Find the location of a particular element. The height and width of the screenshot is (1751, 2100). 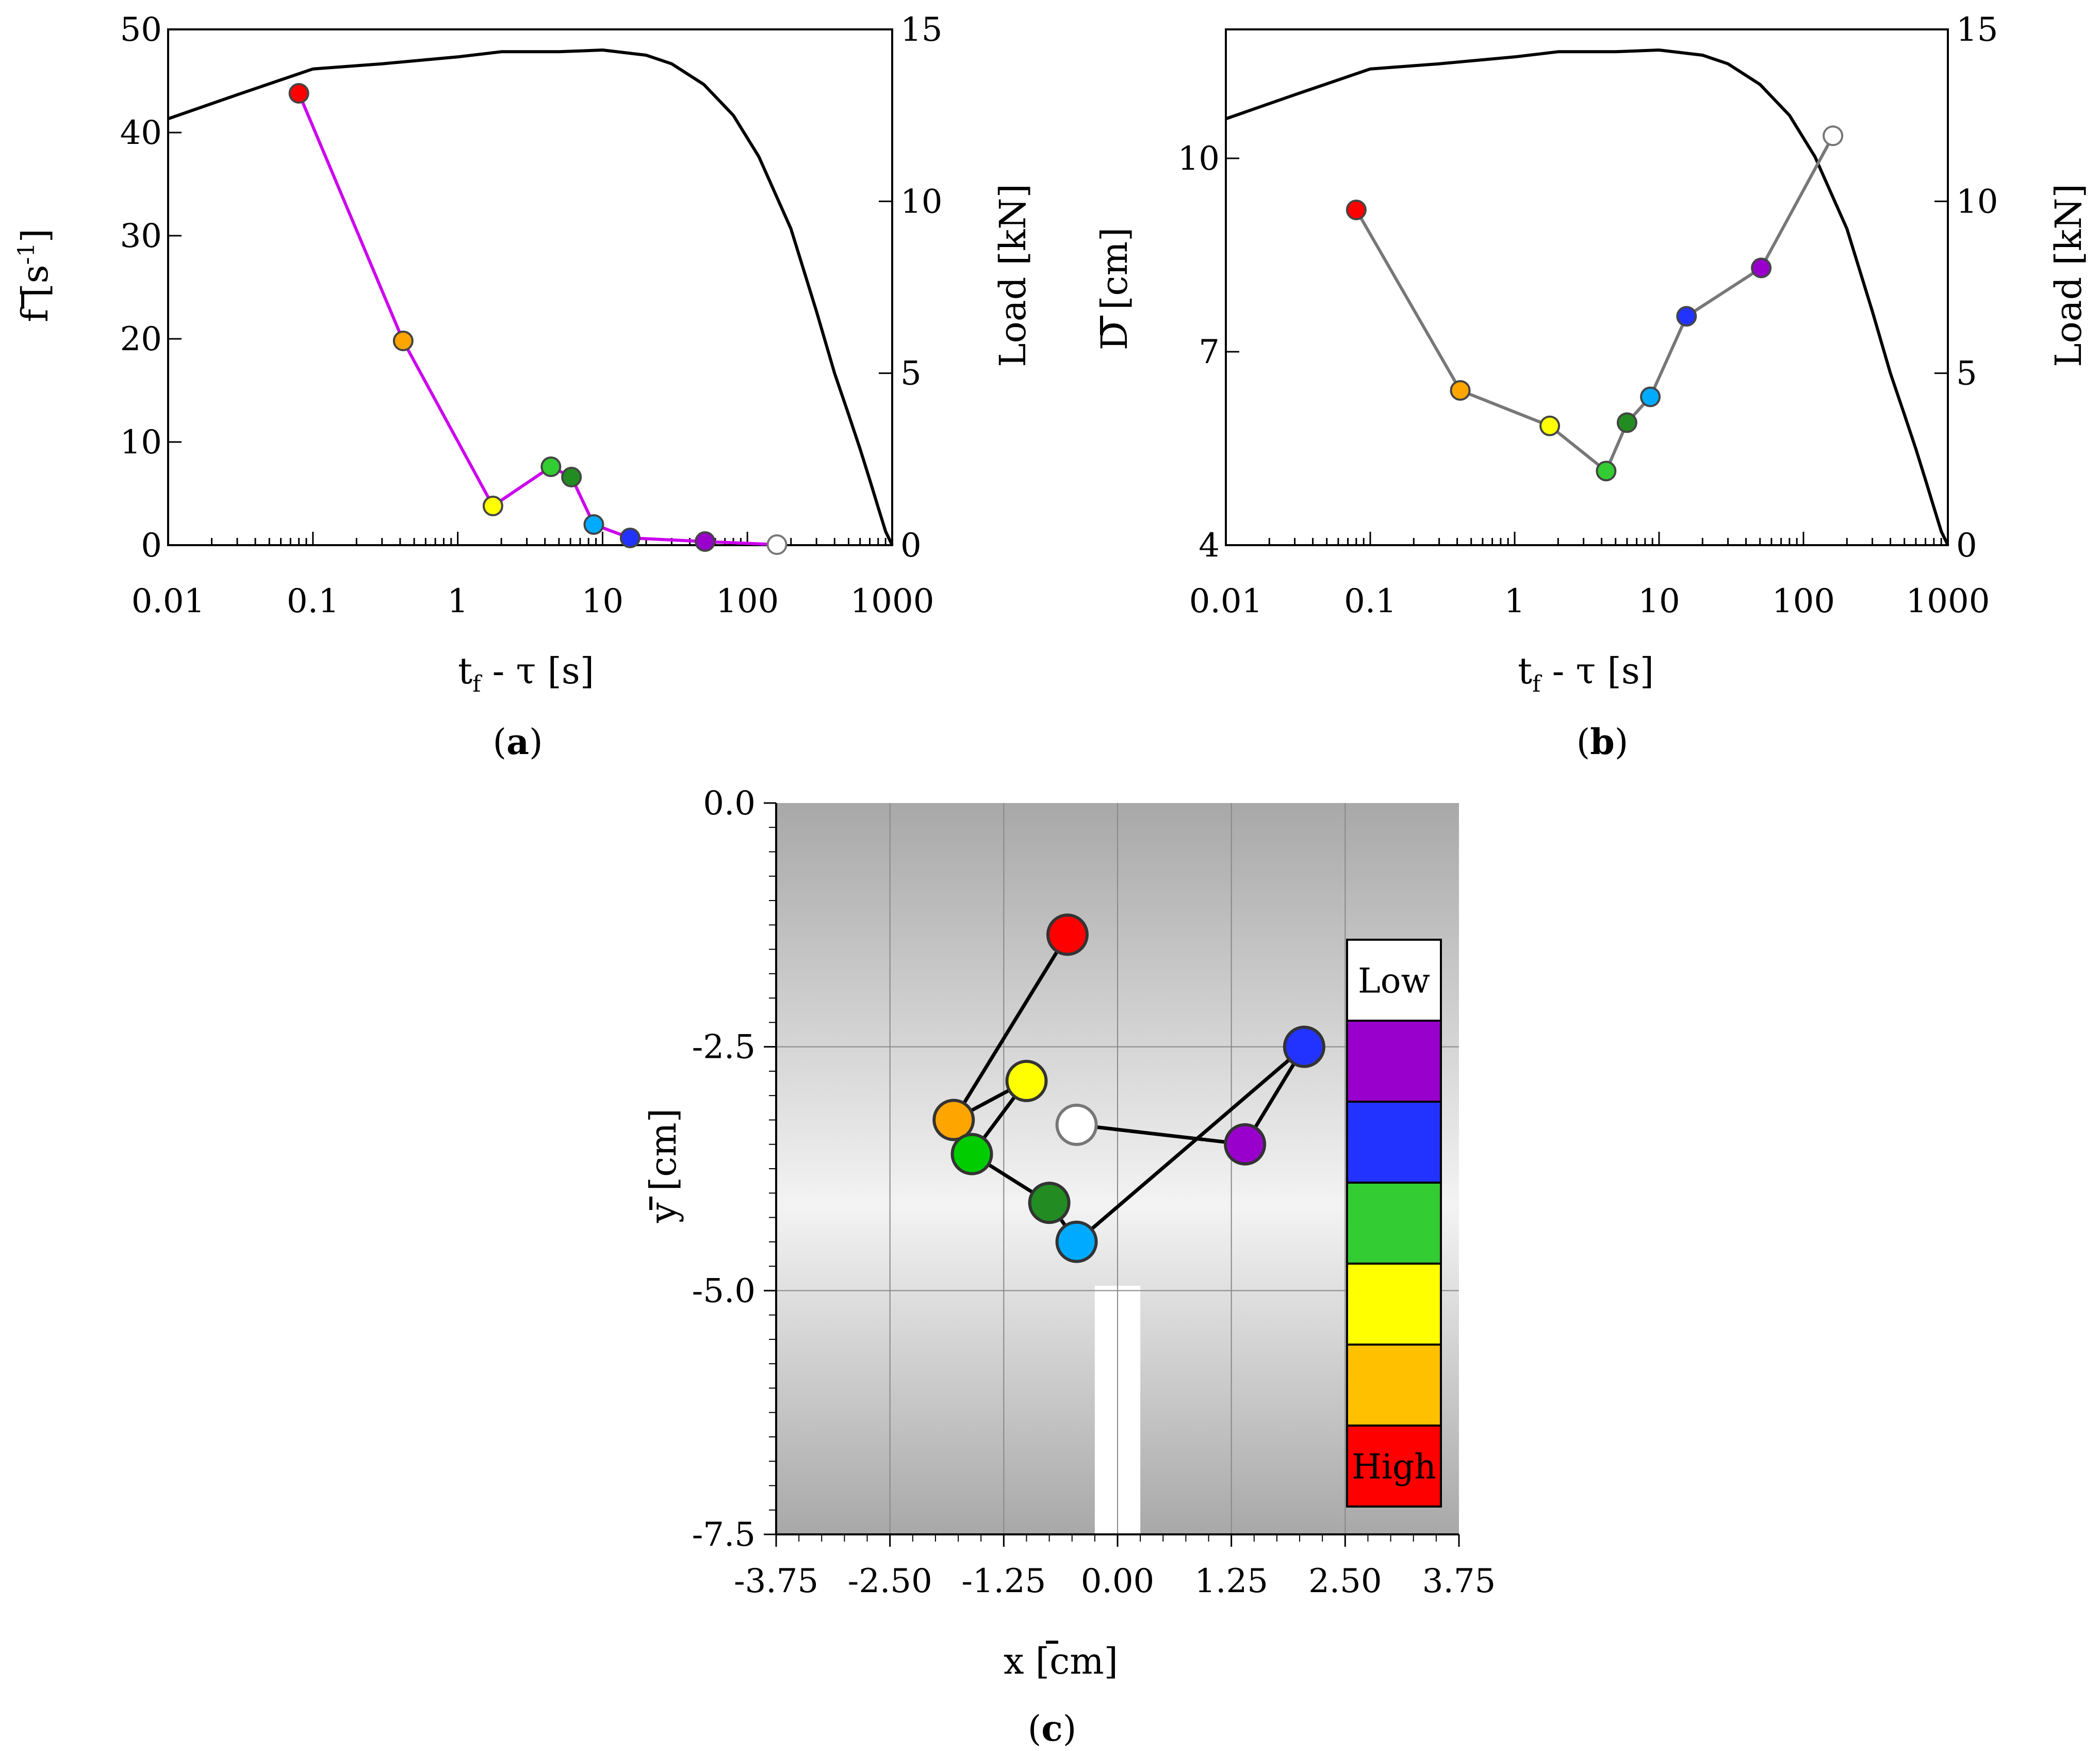

panel-c-x-label-main: x is located at coordinates (1014, 1661).